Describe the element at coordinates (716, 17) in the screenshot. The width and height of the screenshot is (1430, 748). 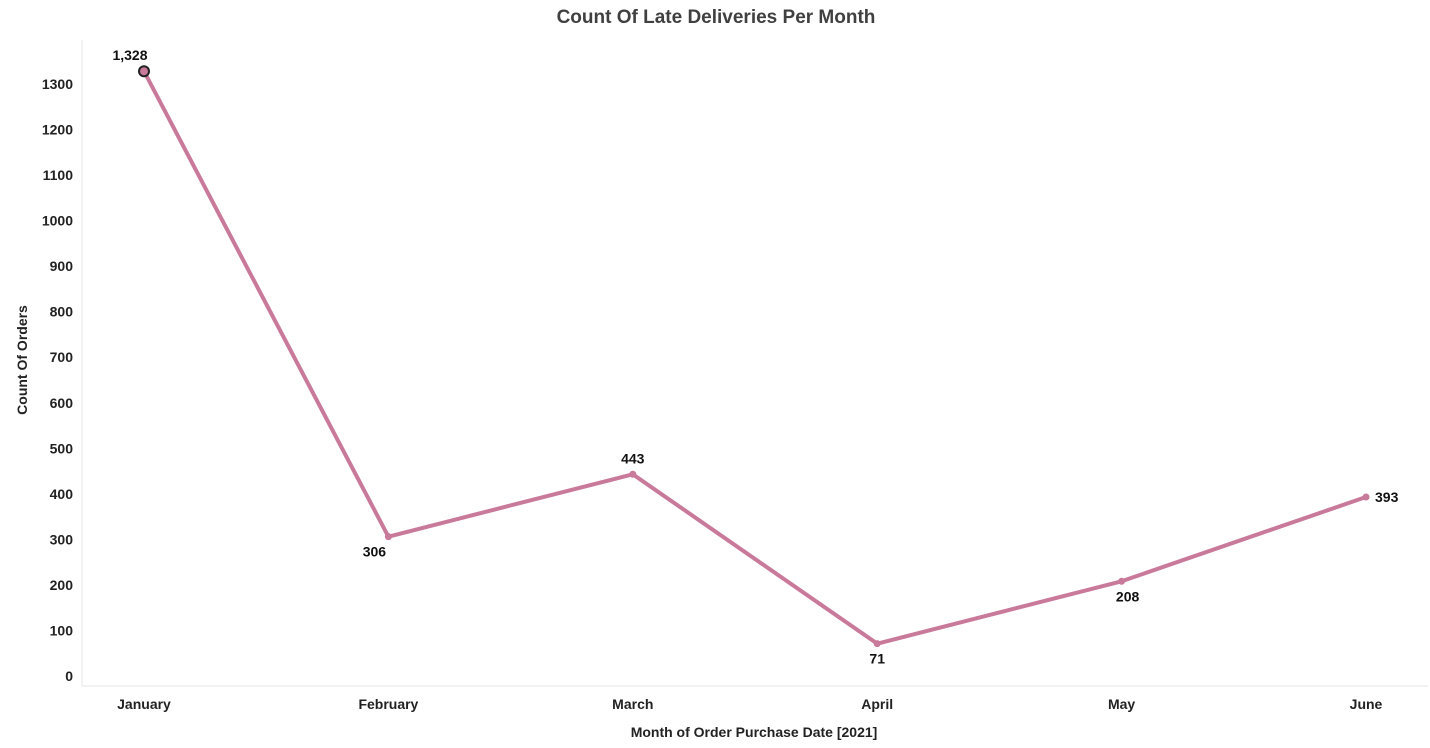
I see `chart-title: Count Of Late Deliveries Per Month` at that location.